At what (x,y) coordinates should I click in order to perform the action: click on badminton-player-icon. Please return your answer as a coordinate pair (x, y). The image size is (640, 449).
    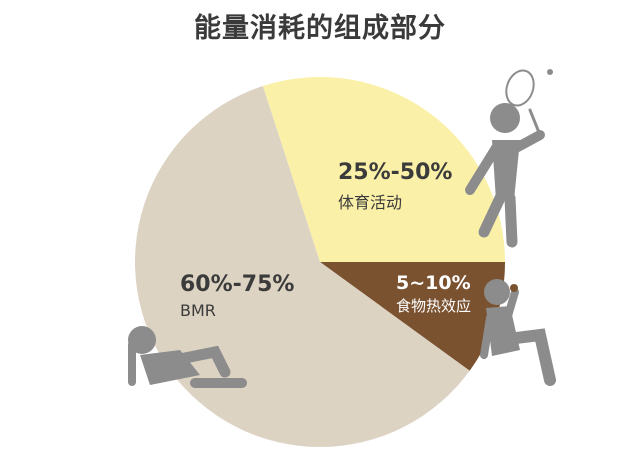
    Looking at the image, I should click on (509, 158).